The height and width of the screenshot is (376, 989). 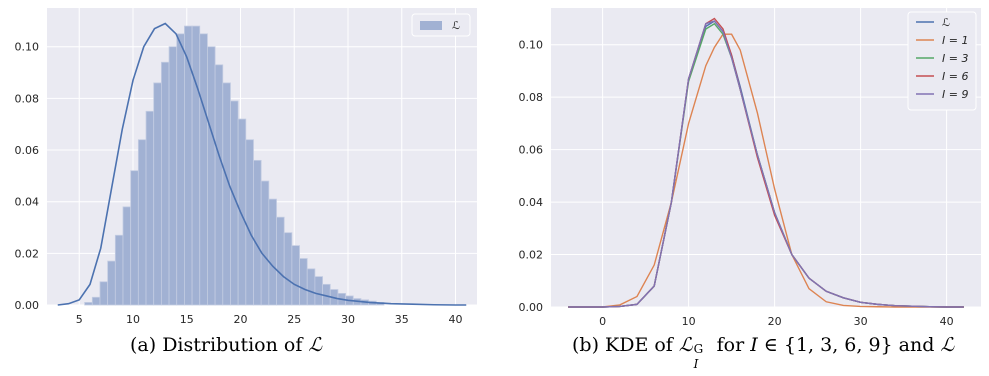 I want to click on legend-label: I = 1, so click(x=955, y=40).